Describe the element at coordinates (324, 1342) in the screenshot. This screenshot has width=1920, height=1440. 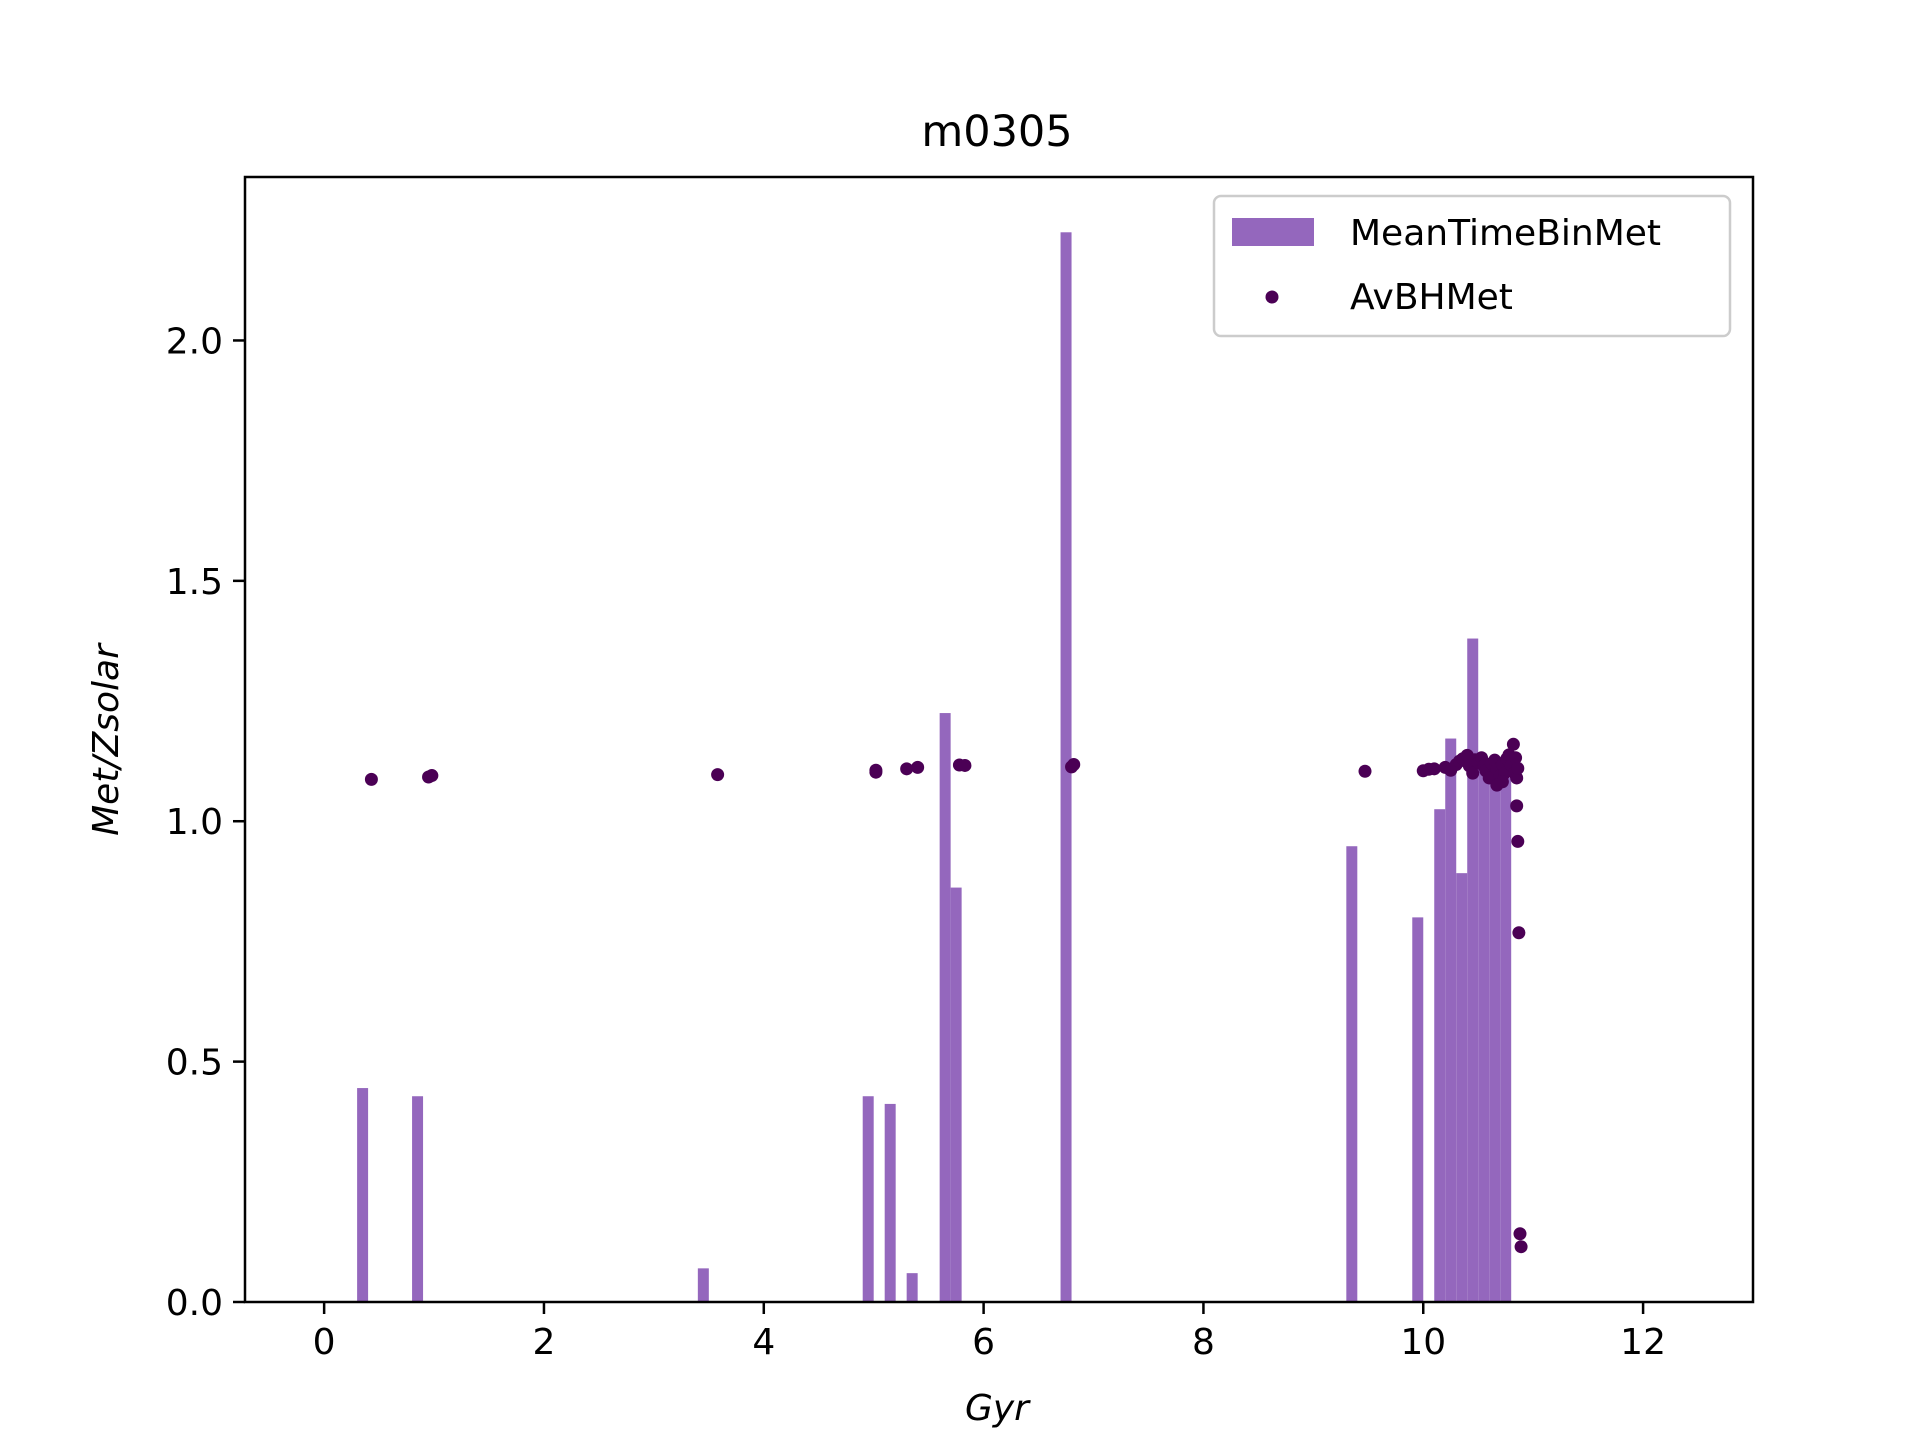
I see `x-tick-label: 0` at that location.